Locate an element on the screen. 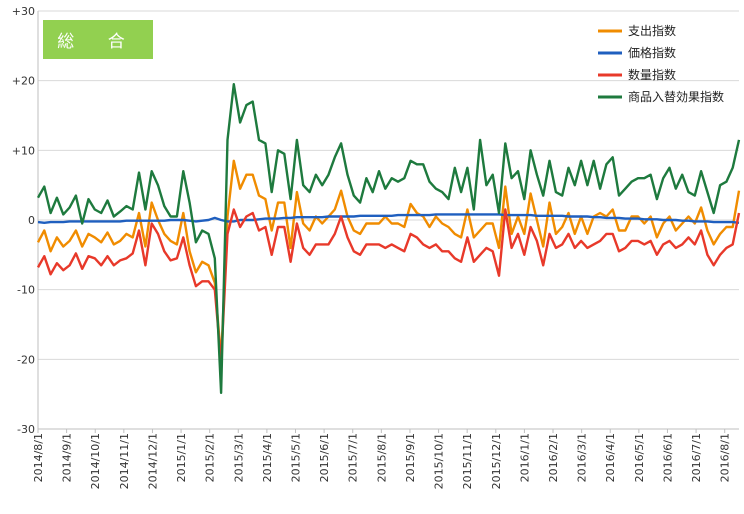  x-tick-label: 2014/8/1 is located at coordinates (38, 457).